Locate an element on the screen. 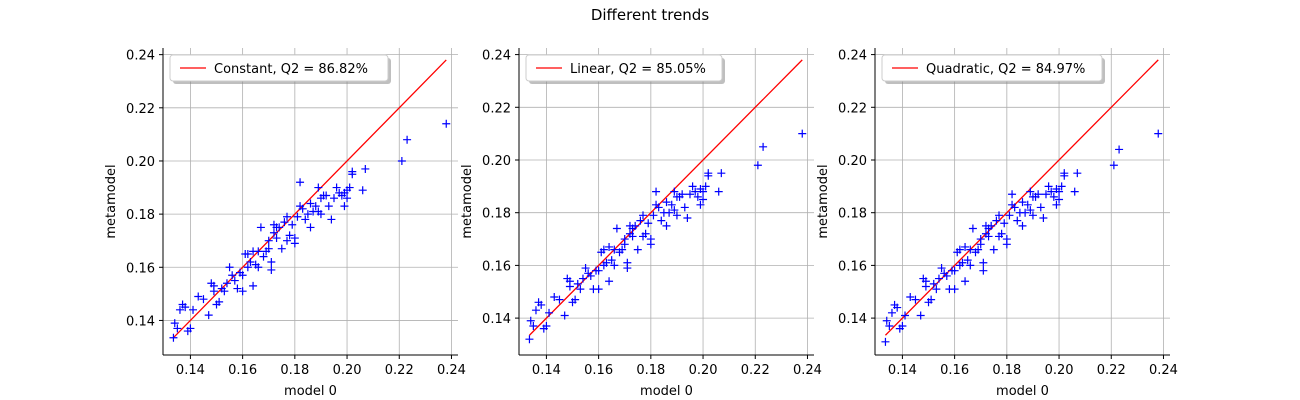 The height and width of the screenshot is (400, 1300). y-tick-label: 0.16 is located at coordinates (496, 266).